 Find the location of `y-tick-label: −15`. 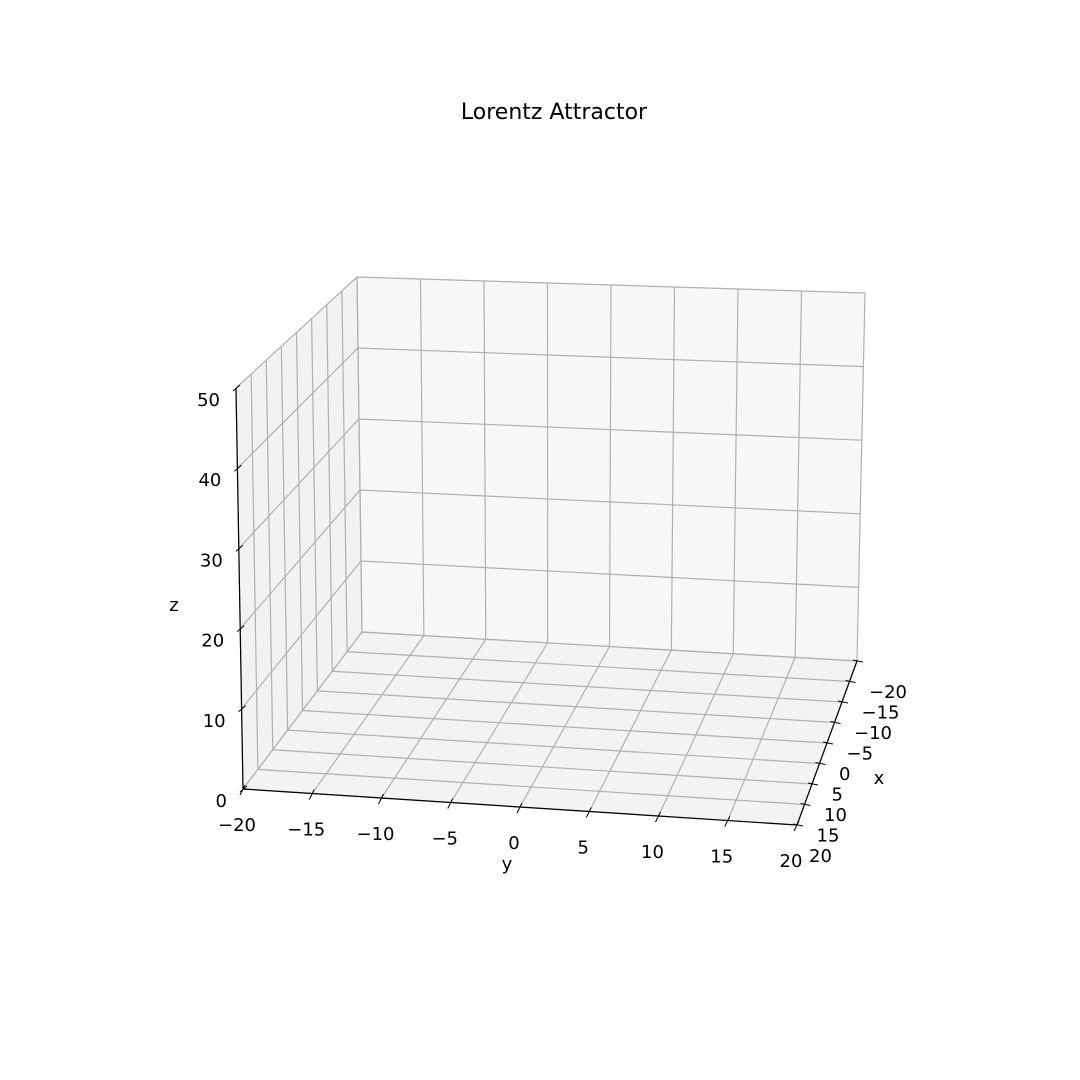

y-tick-label: −15 is located at coordinates (306, 830).